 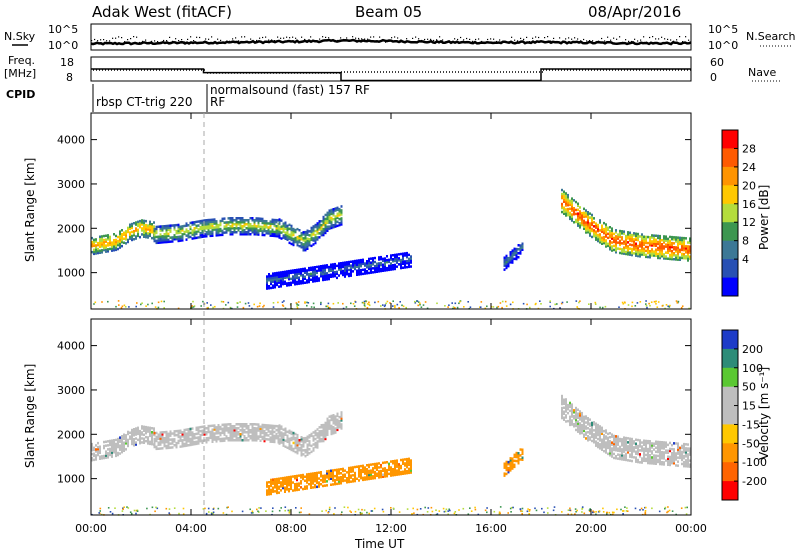 I want to click on freq-tick-top: 18, so click(x=67, y=62).